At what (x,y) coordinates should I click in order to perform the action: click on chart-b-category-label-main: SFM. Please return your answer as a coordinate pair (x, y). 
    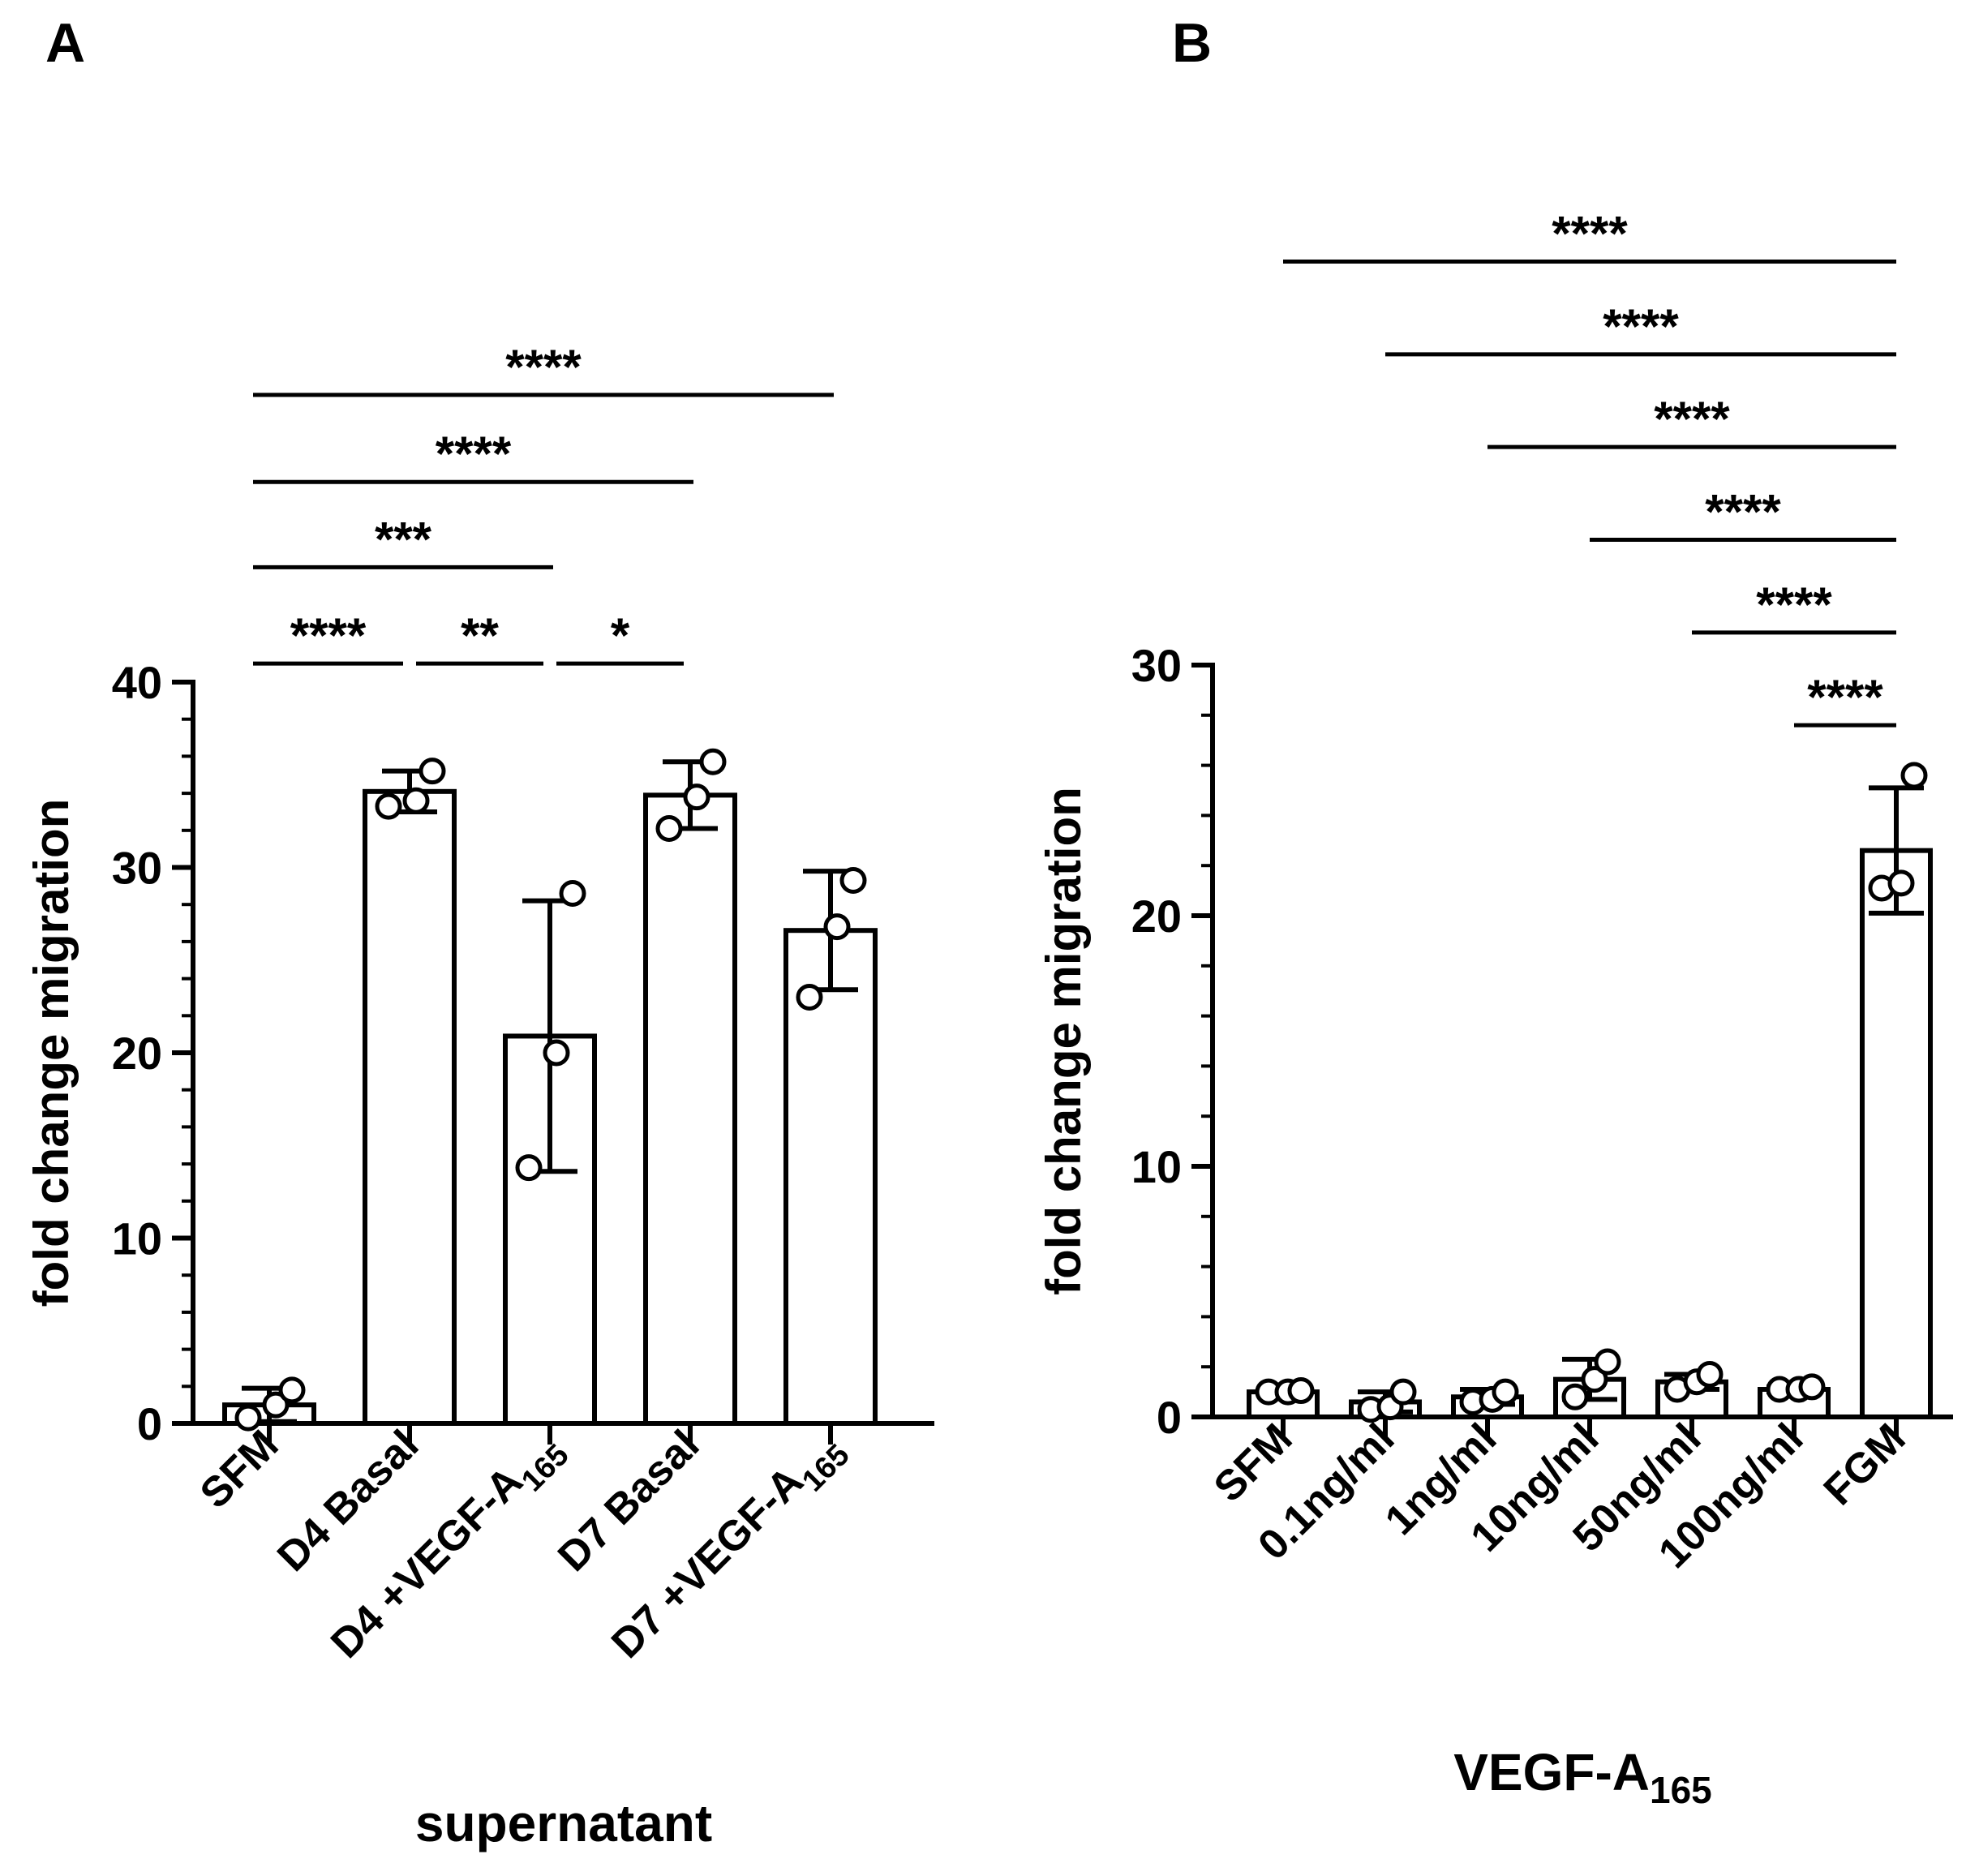
    Looking at the image, I should click on (1253, 1463).